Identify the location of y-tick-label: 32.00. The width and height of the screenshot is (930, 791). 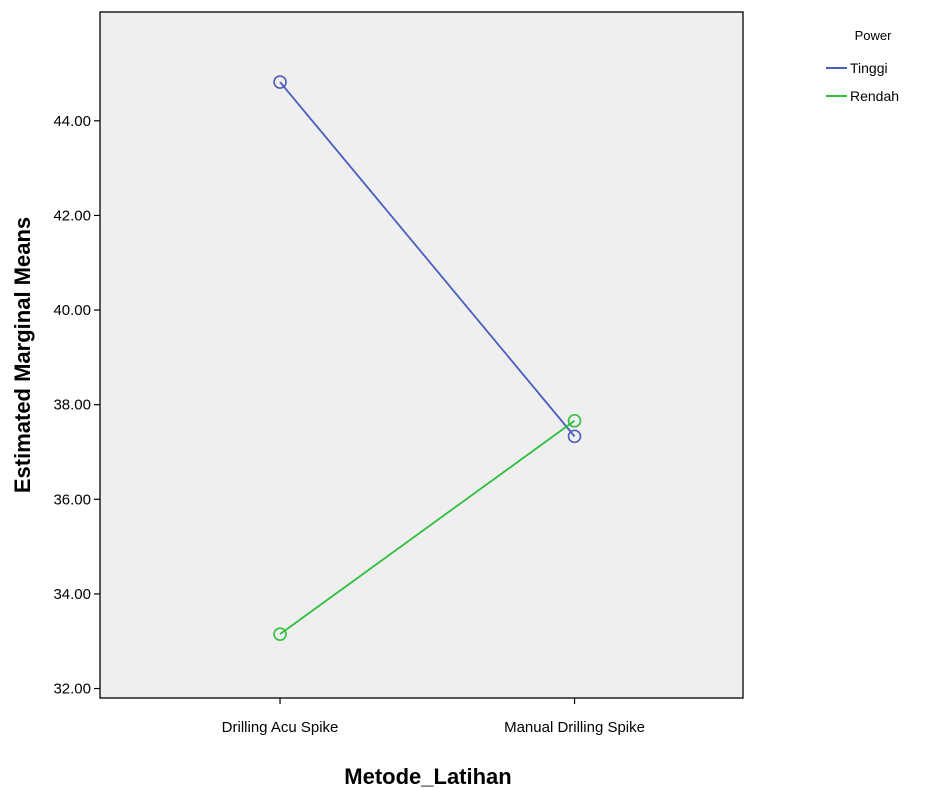
(72, 689).